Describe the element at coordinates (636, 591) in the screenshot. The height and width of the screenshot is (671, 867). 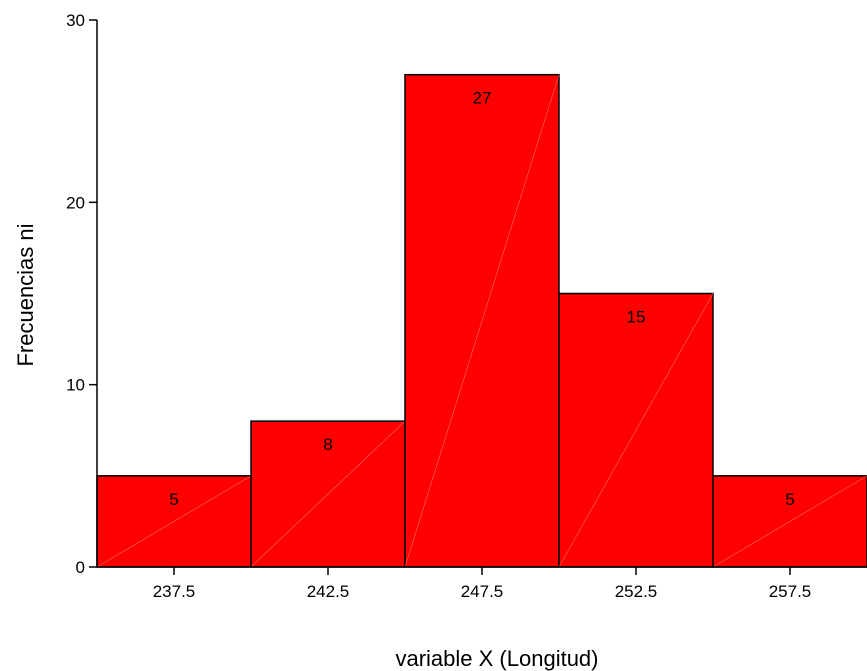
I see `x-tick-label: 252.5` at that location.